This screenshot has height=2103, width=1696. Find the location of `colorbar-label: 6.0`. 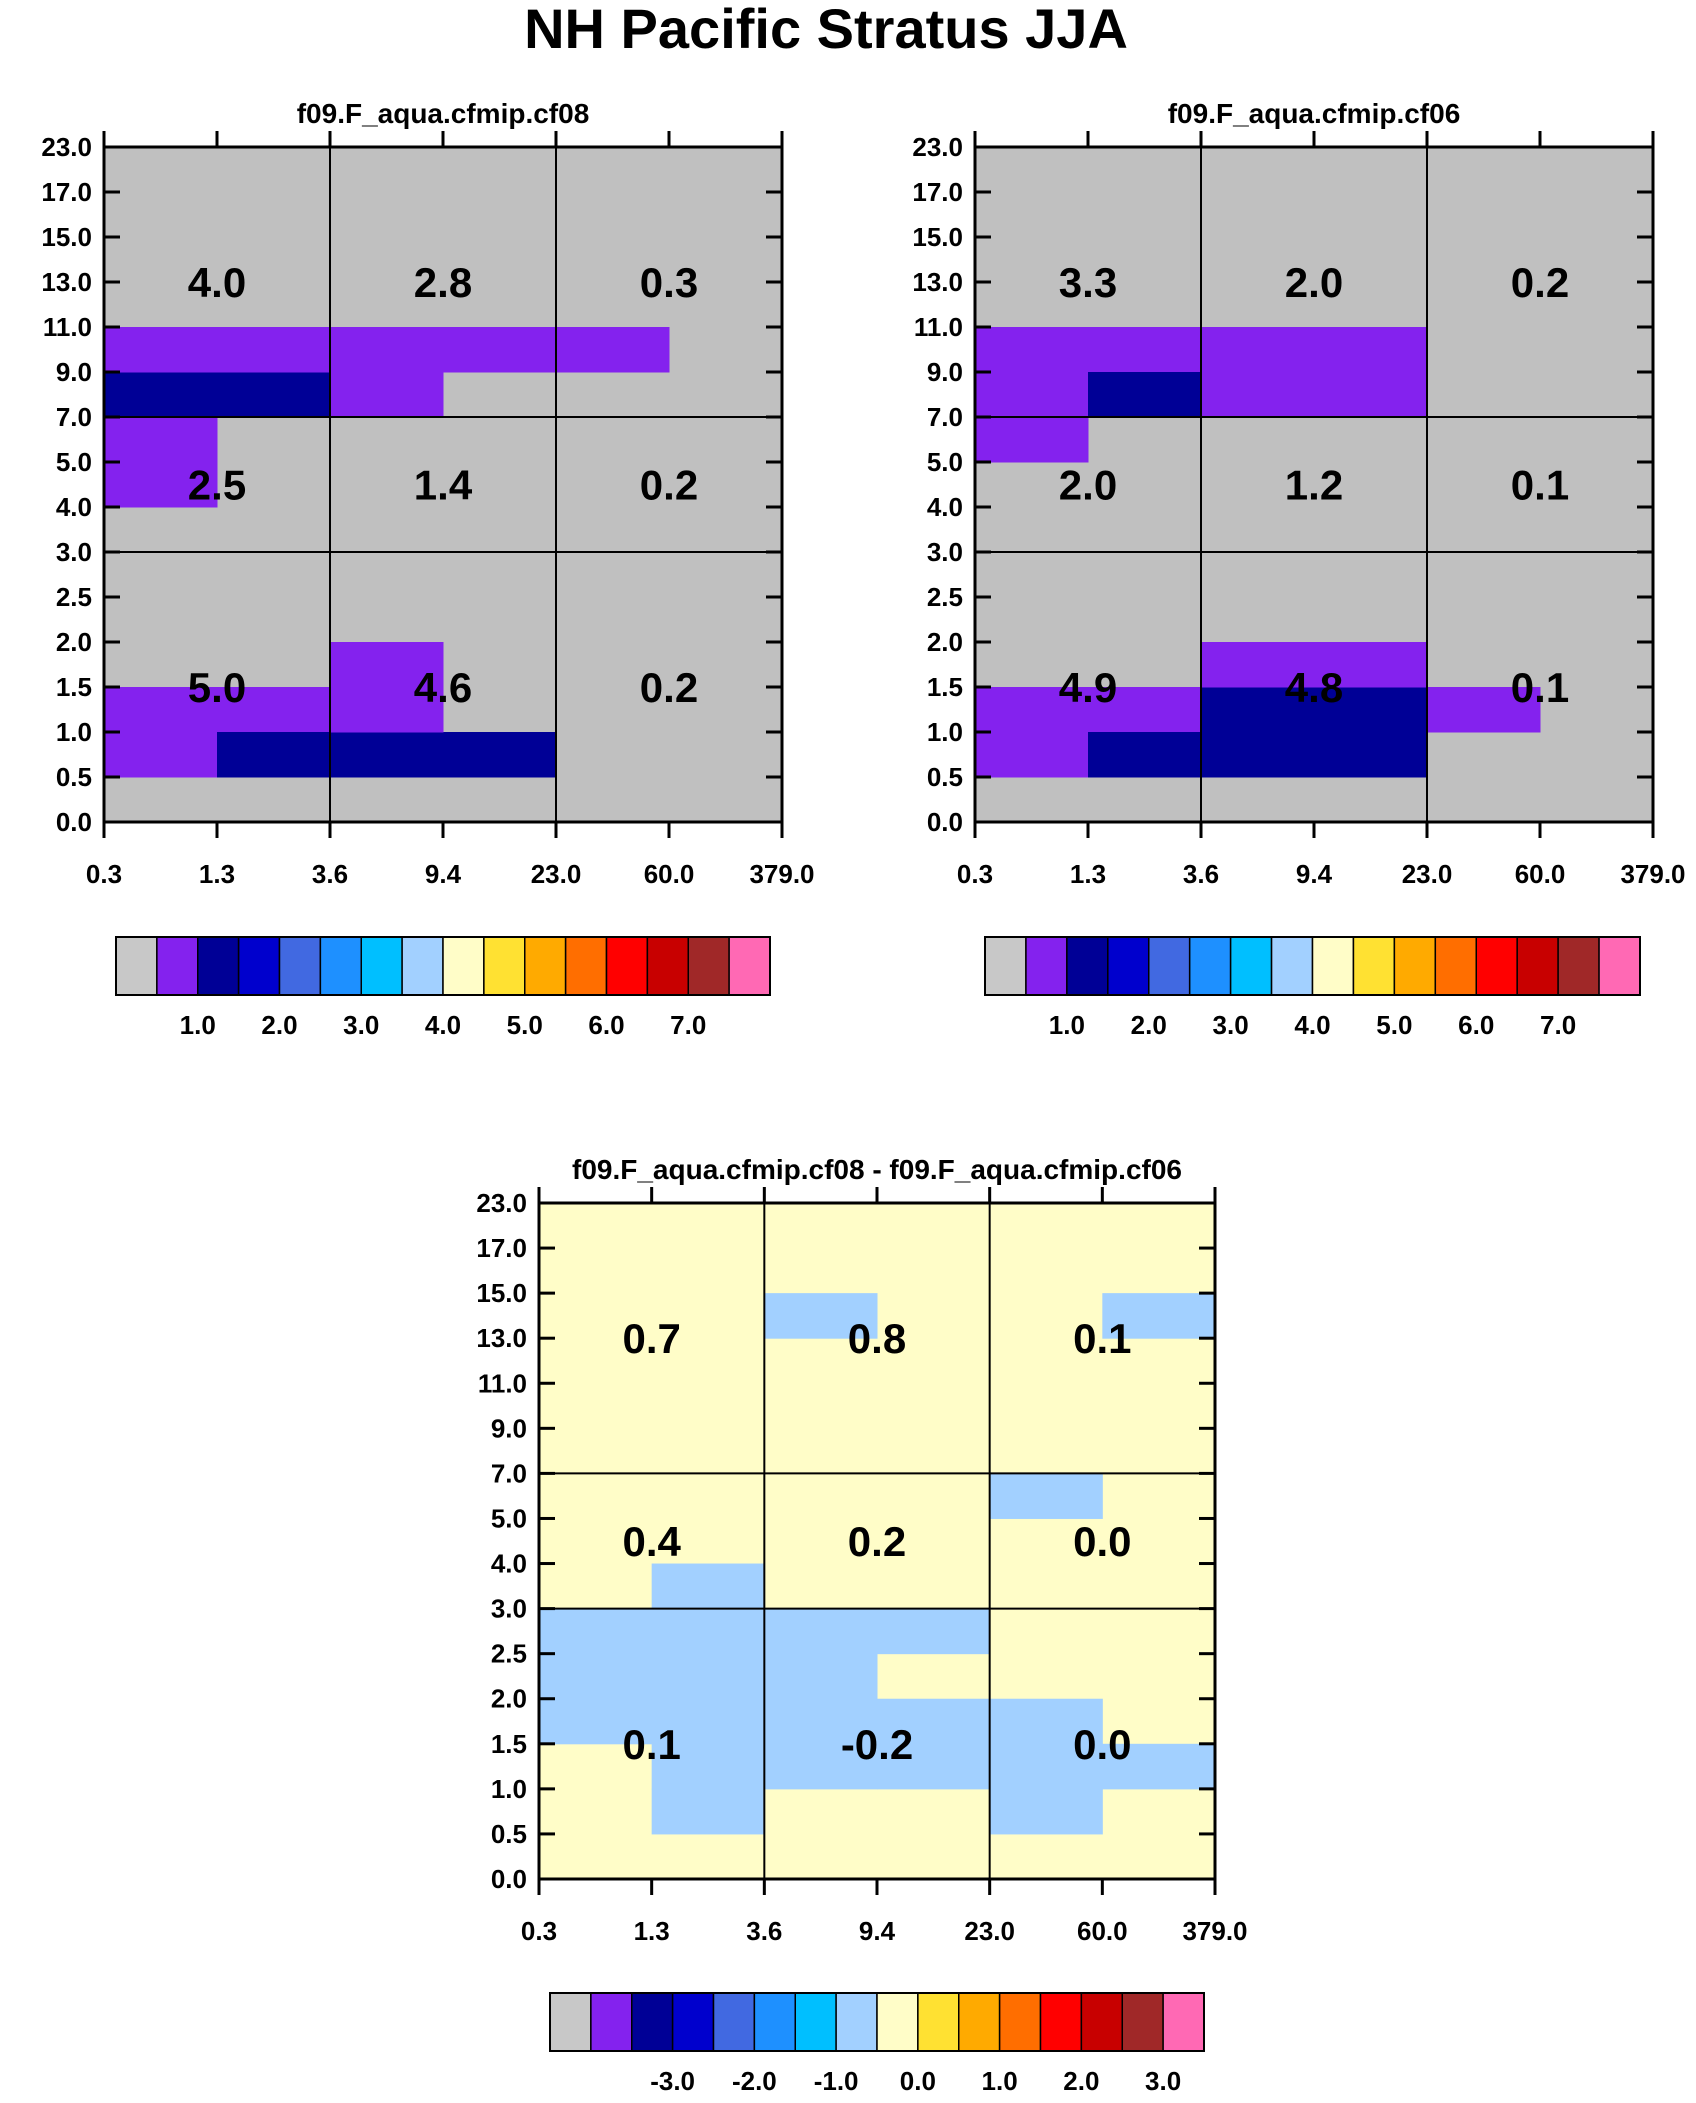

colorbar-label: 6.0 is located at coordinates (1476, 1025).